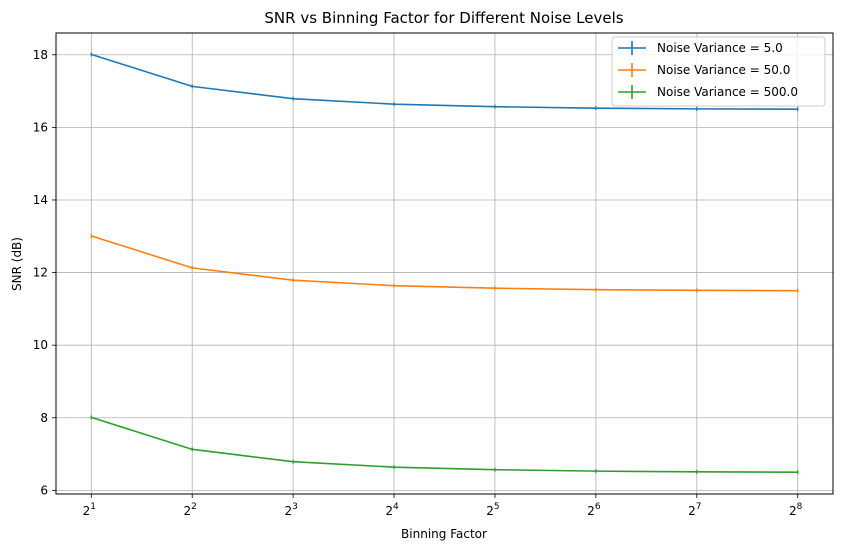 The image size is (842, 552). I want to click on legend-box, so click(718, 71).